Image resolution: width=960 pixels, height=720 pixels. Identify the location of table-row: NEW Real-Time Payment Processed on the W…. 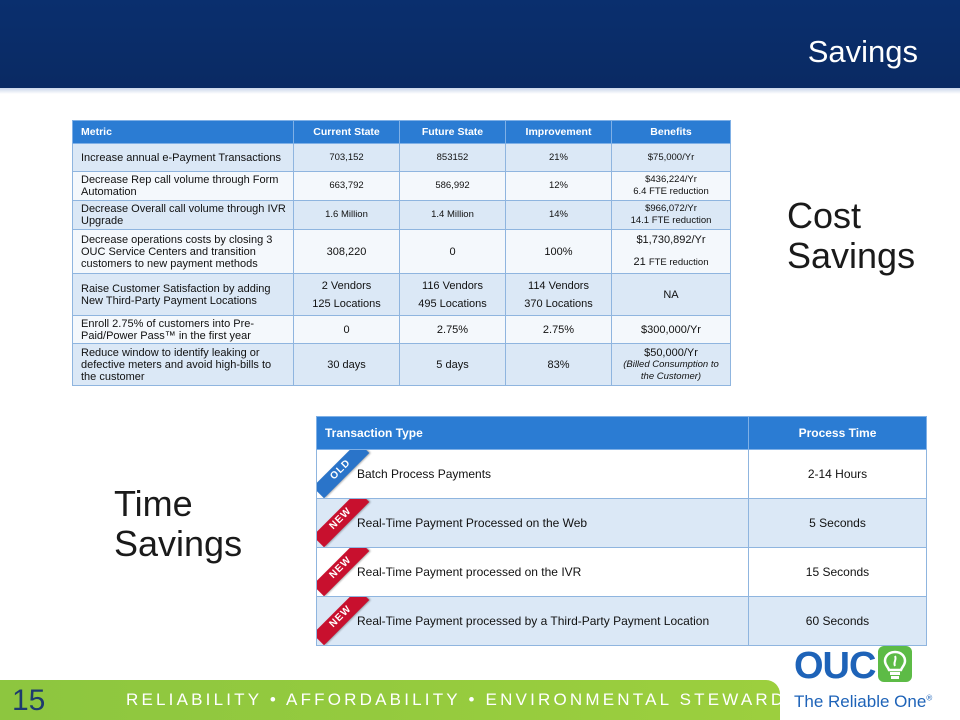
(621, 523).